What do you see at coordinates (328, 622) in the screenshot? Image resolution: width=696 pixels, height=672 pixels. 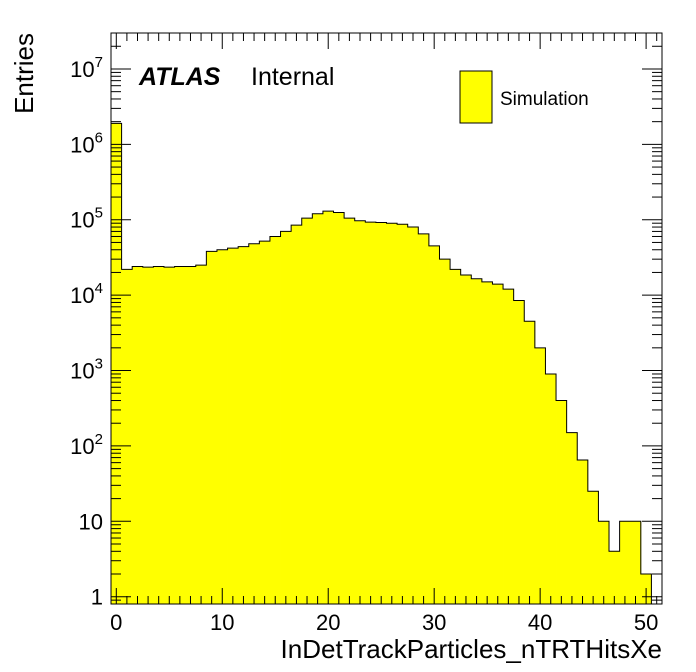 I see `x-tick-label: 20` at bounding box center [328, 622].